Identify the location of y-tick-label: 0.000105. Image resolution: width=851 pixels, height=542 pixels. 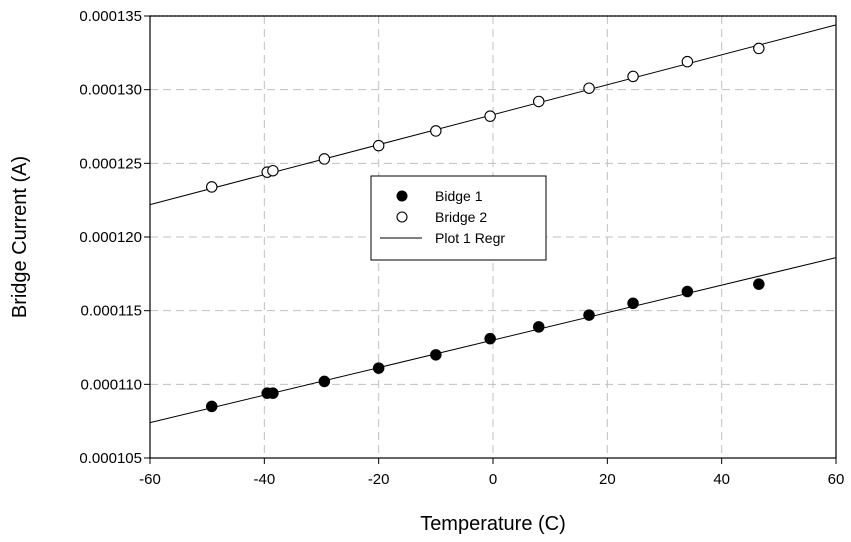
(110, 458).